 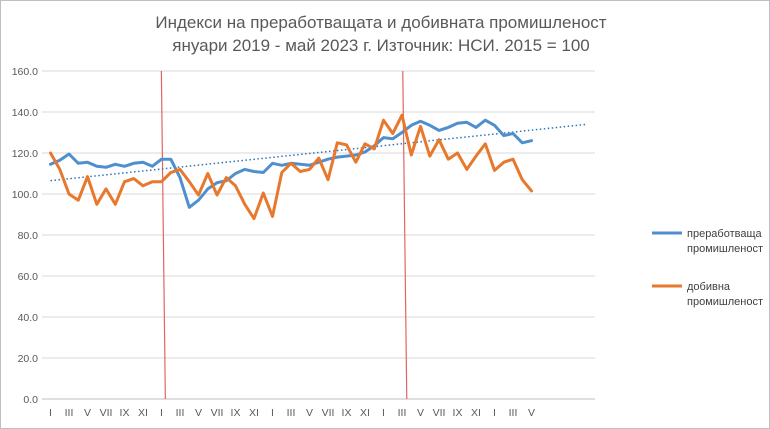 I want to click on y-tick-label: 100.0, so click(x=25, y=195).